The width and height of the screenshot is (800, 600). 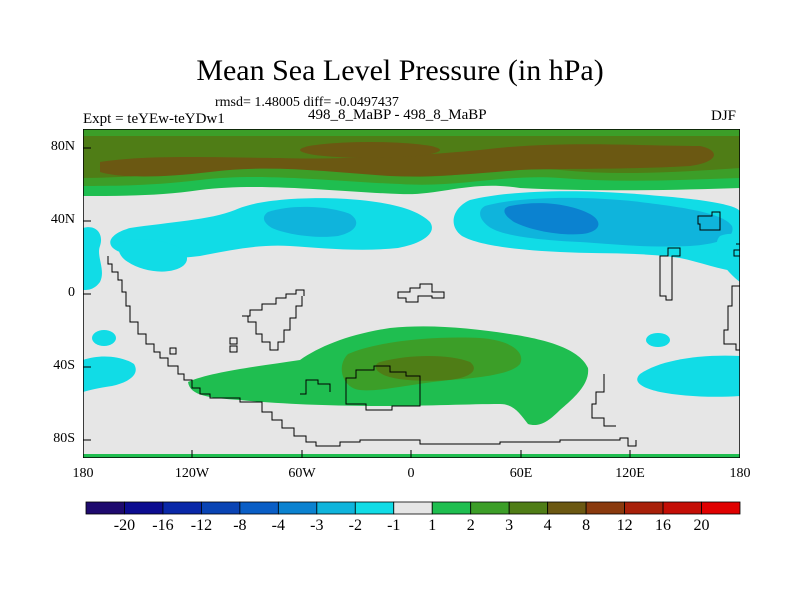 I want to click on coastline-west-pacific, so click(x=731, y=318).